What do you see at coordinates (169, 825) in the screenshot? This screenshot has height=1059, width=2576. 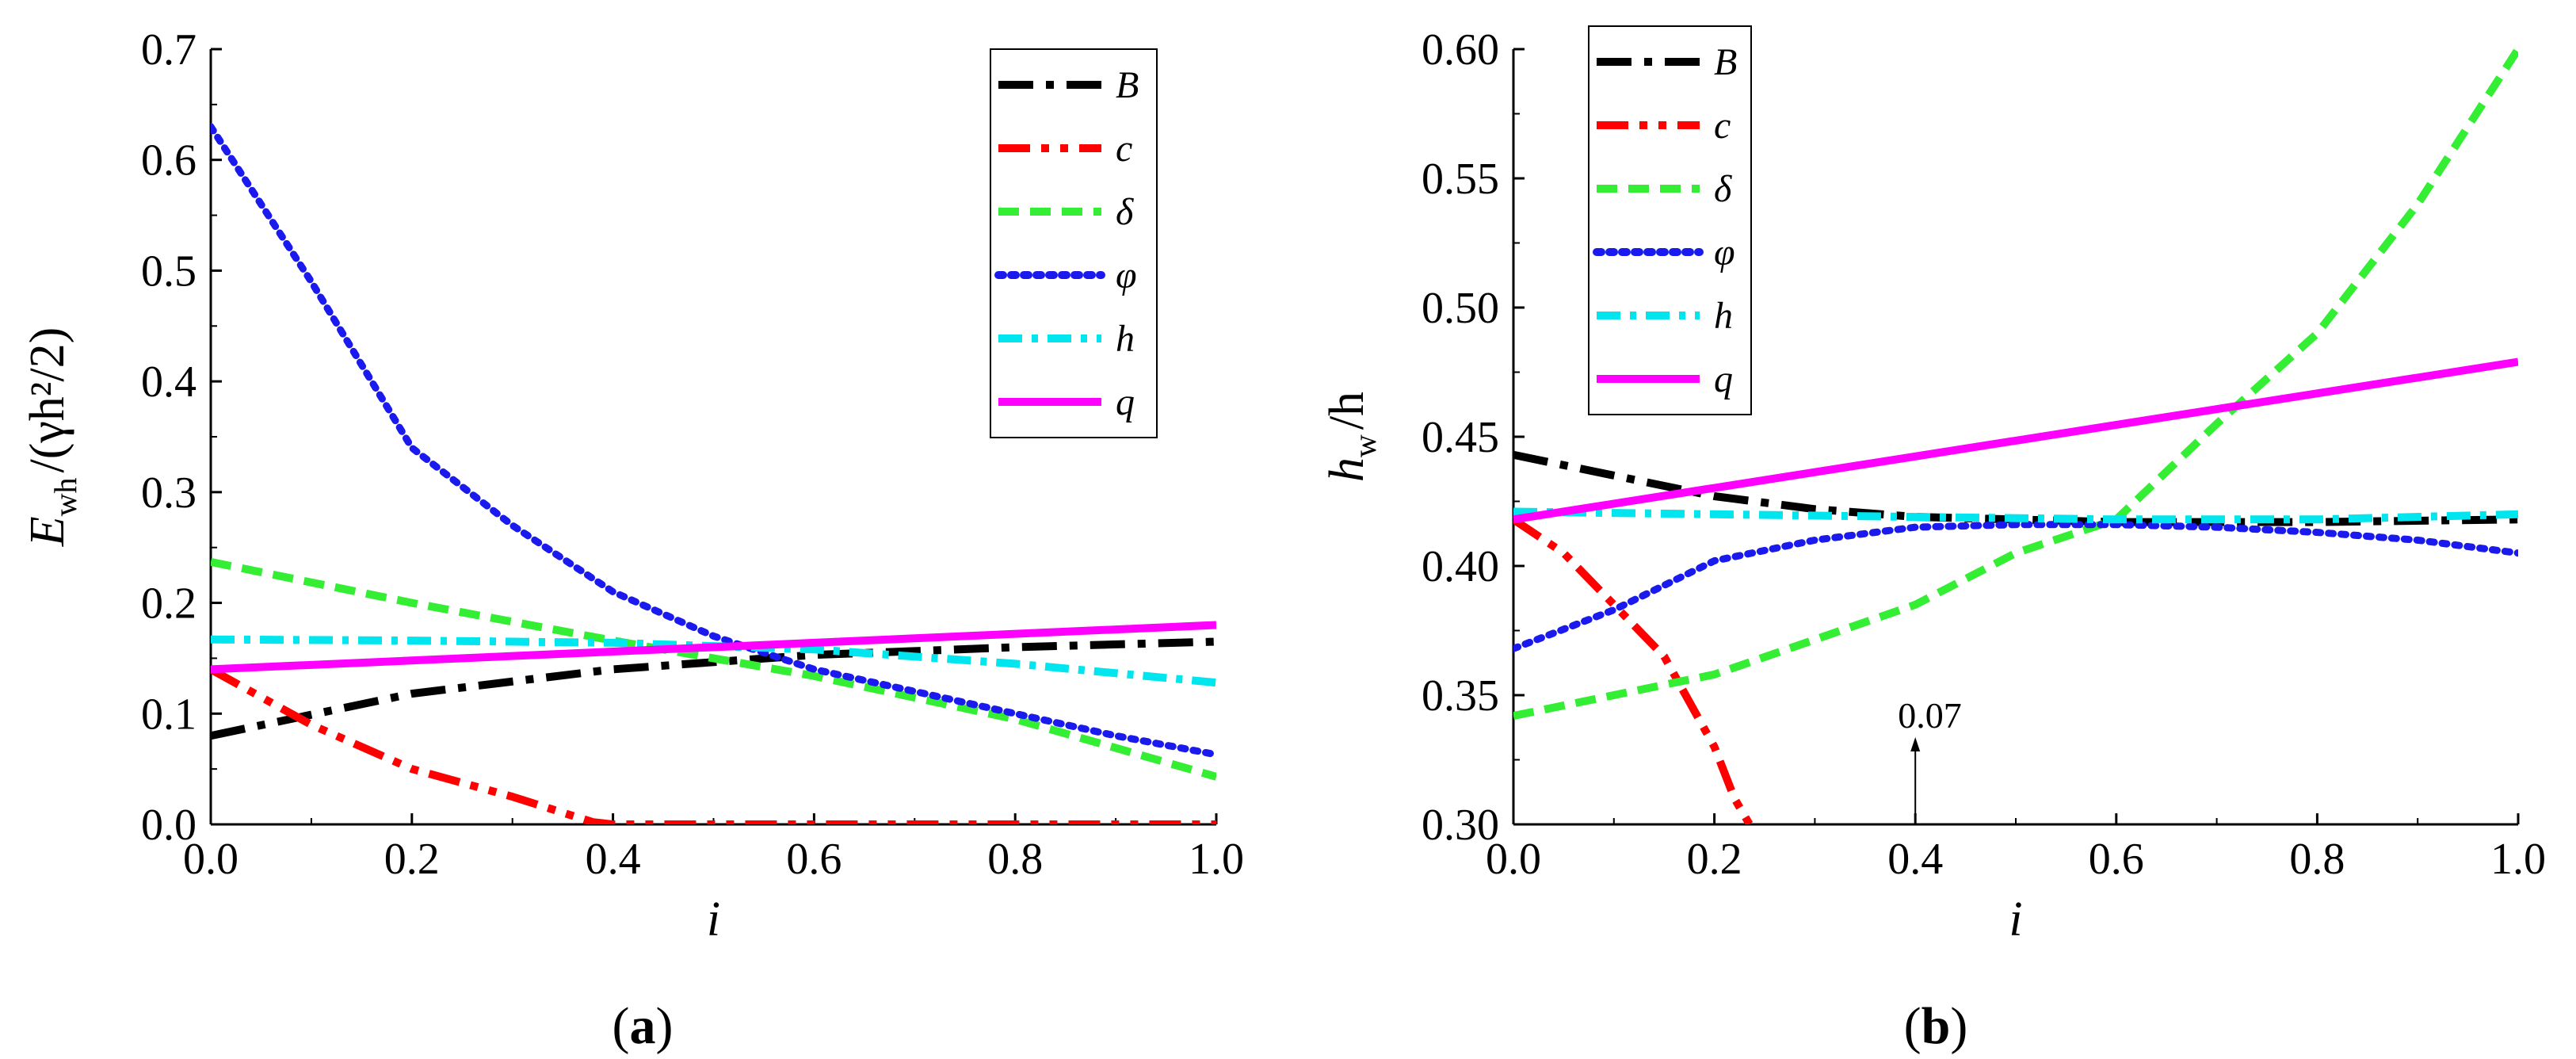 I see `y-tick-label: 0.0` at bounding box center [169, 825].